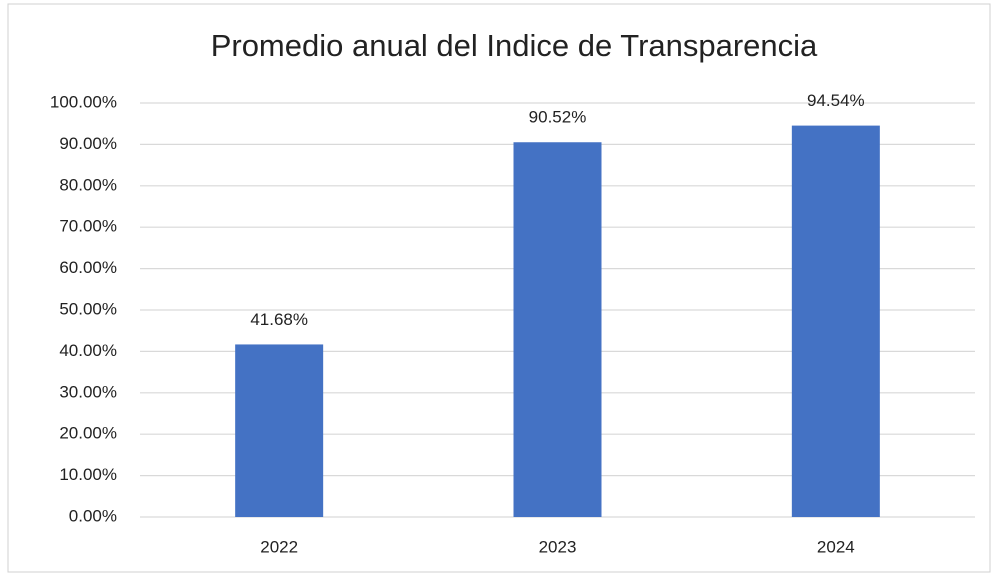  Describe the element at coordinates (93, 515) in the screenshot. I see `y-tick-label: 0.00%` at that location.